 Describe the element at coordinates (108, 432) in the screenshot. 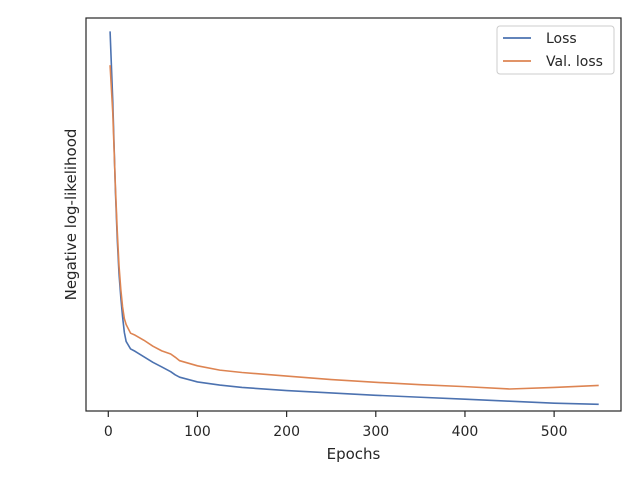

I see `x-tick-label: 0` at that location.